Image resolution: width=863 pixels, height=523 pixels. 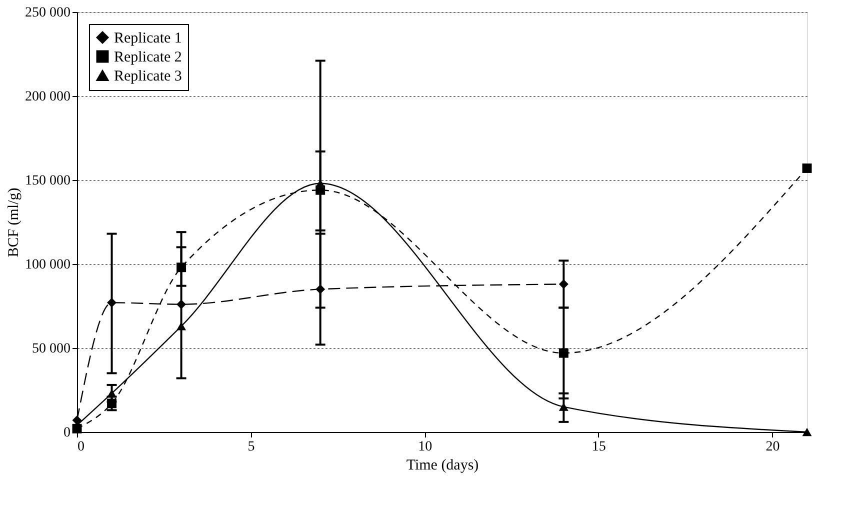 What do you see at coordinates (47, 265) in the screenshot?
I see `y-tick-label: 100 000` at bounding box center [47, 265].